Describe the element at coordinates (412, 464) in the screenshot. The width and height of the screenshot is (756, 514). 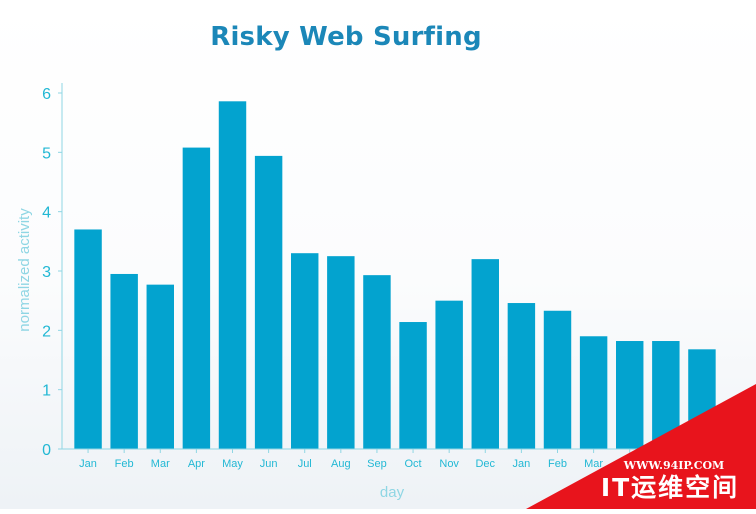
I see `x-tick-label: Oct` at that location.